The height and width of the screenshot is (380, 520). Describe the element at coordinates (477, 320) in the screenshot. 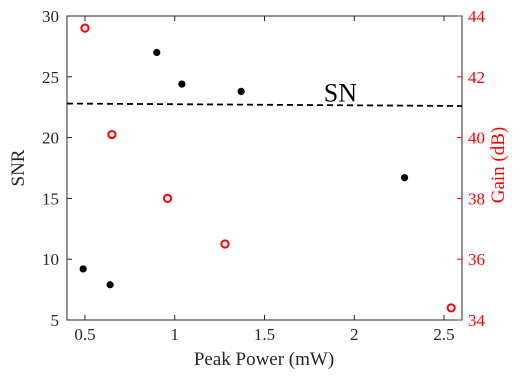

I see `right-y-tick-label: 34` at that location.